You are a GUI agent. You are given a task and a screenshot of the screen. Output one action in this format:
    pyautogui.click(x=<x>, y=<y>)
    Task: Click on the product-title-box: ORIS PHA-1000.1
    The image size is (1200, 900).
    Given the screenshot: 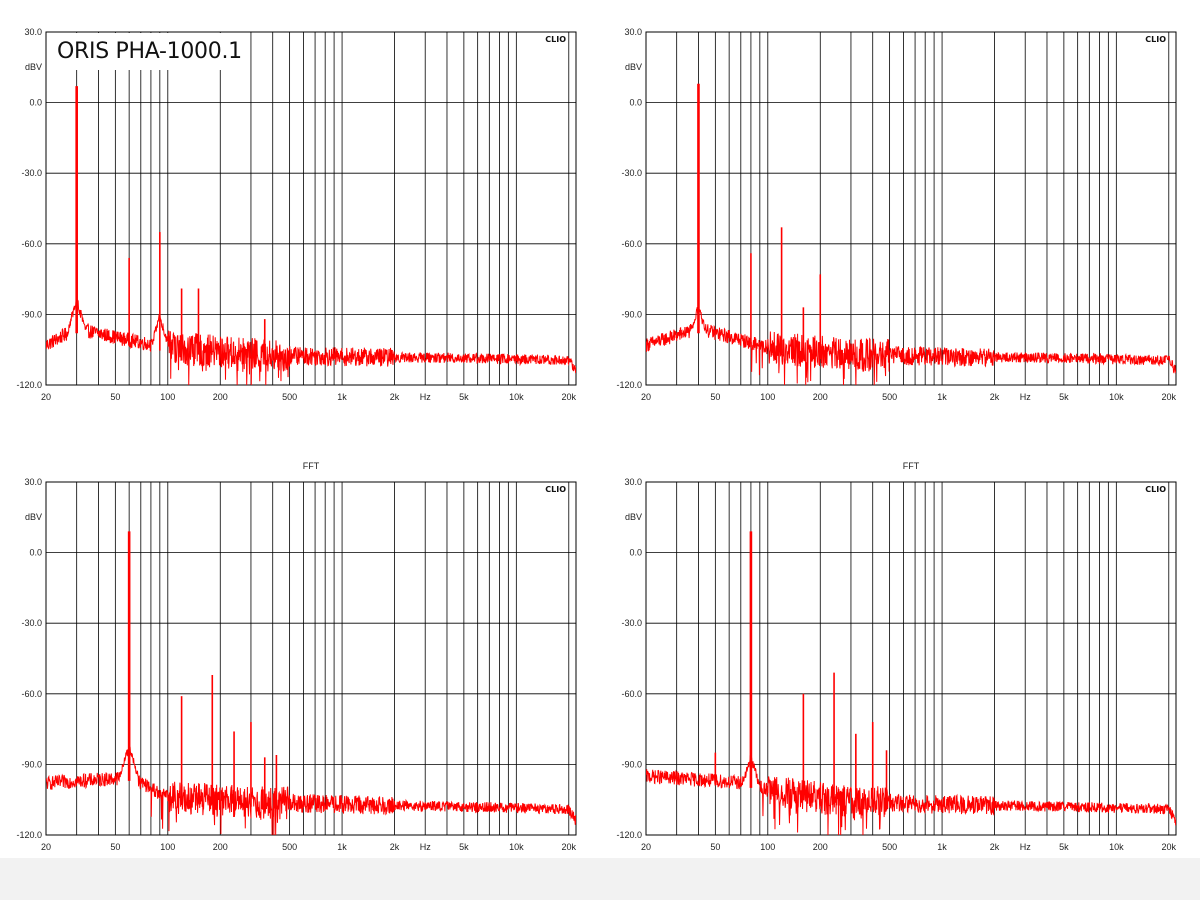 What is the action you would take?
    pyautogui.click(x=149, y=51)
    